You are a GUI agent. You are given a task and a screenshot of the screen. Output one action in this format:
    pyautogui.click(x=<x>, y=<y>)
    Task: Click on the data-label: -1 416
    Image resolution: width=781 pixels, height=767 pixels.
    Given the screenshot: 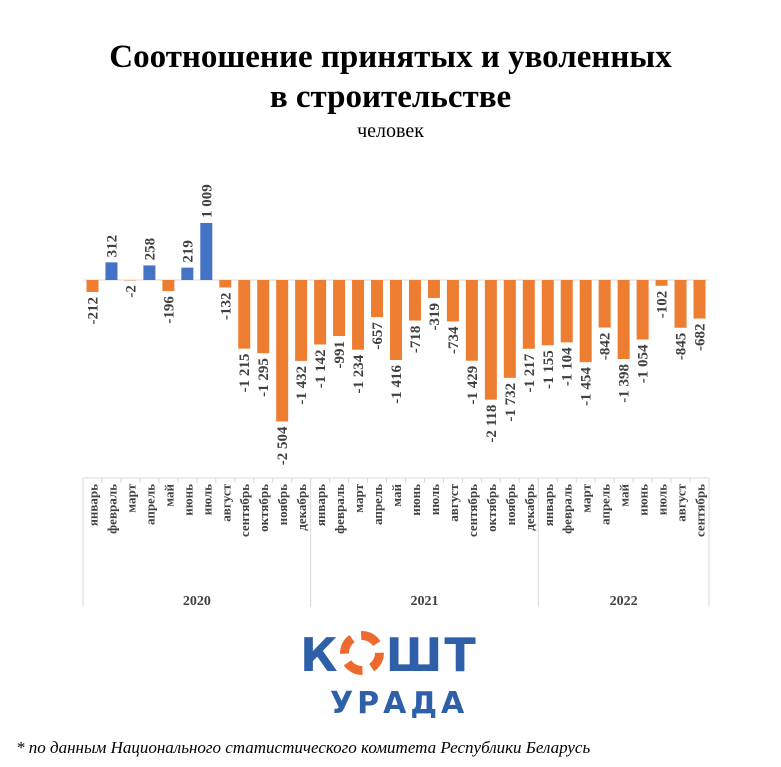 What is the action you would take?
    pyautogui.click(x=397, y=384)
    